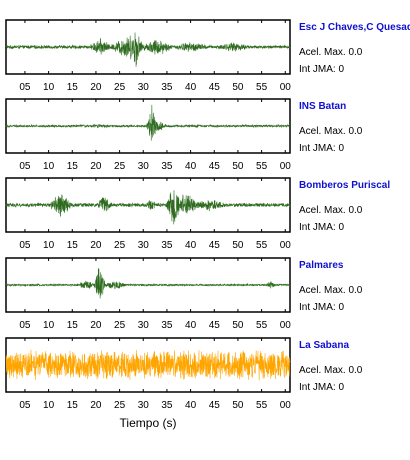 This screenshot has height=460, width=410. I want to click on panel-3: 05 10 15 20 25 30 35 40 45 50 55 00, so click(148, 214).